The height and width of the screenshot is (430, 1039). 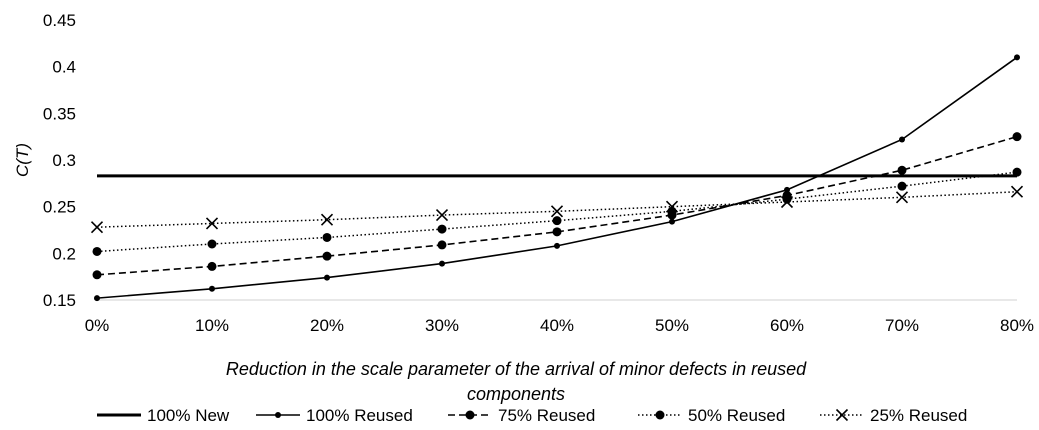 What do you see at coordinates (1017, 325) in the screenshot?
I see `x-tick-label: 80%` at bounding box center [1017, 325].